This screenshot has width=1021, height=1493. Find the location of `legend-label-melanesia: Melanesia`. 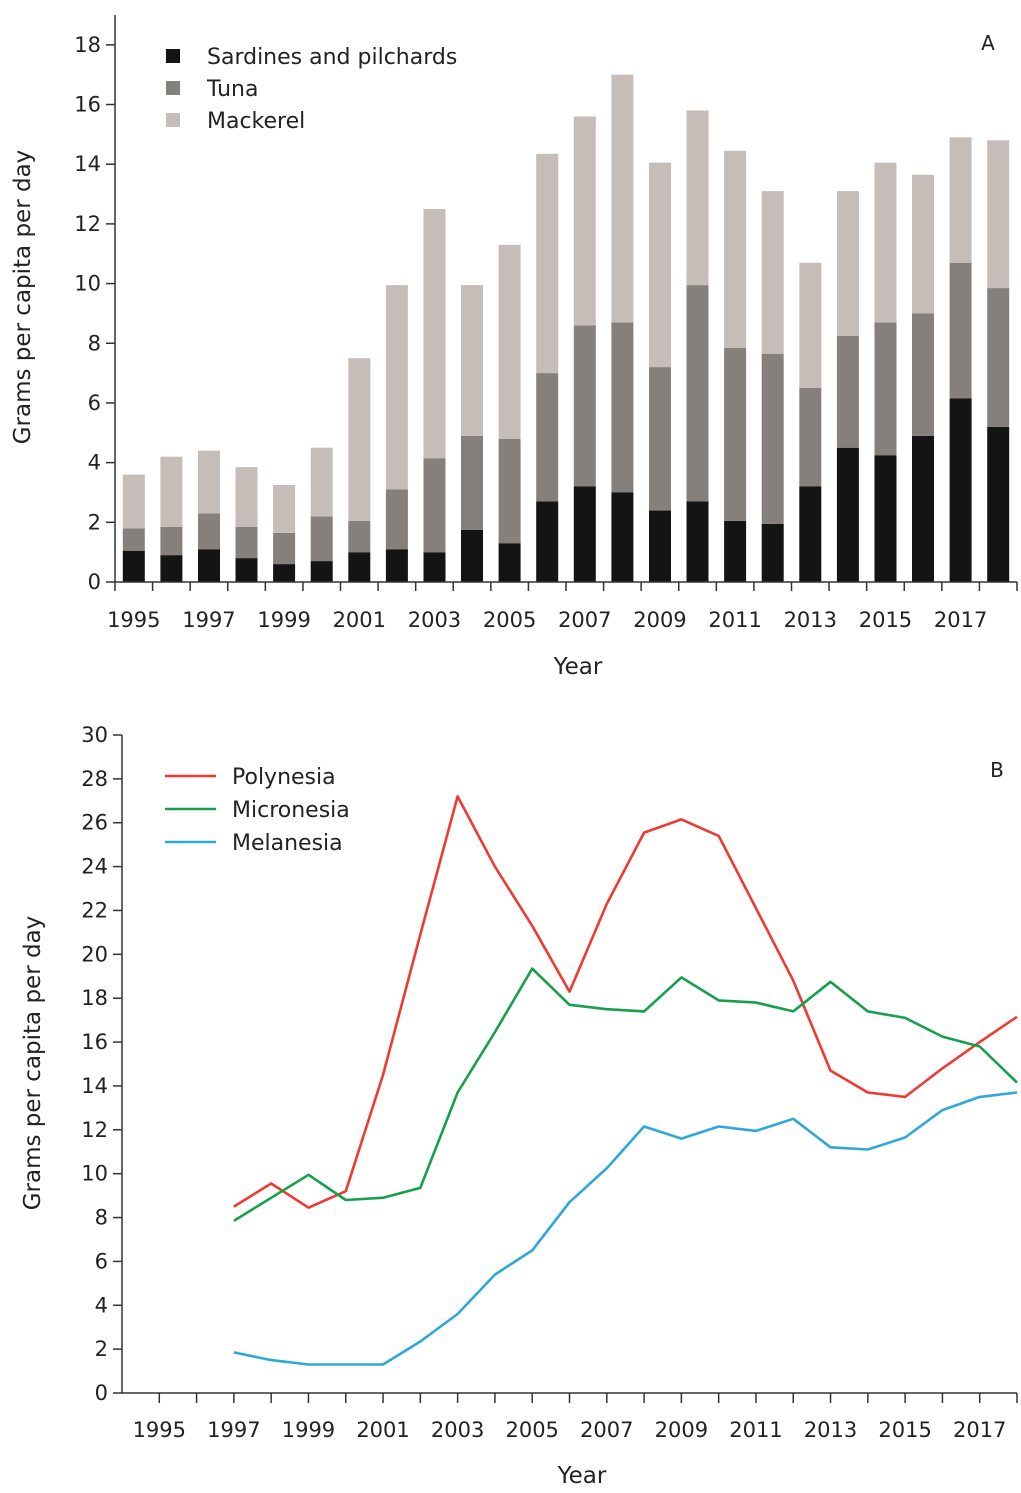

legend-label-melanesia: Melanesia is located at coordinates (287, 843).